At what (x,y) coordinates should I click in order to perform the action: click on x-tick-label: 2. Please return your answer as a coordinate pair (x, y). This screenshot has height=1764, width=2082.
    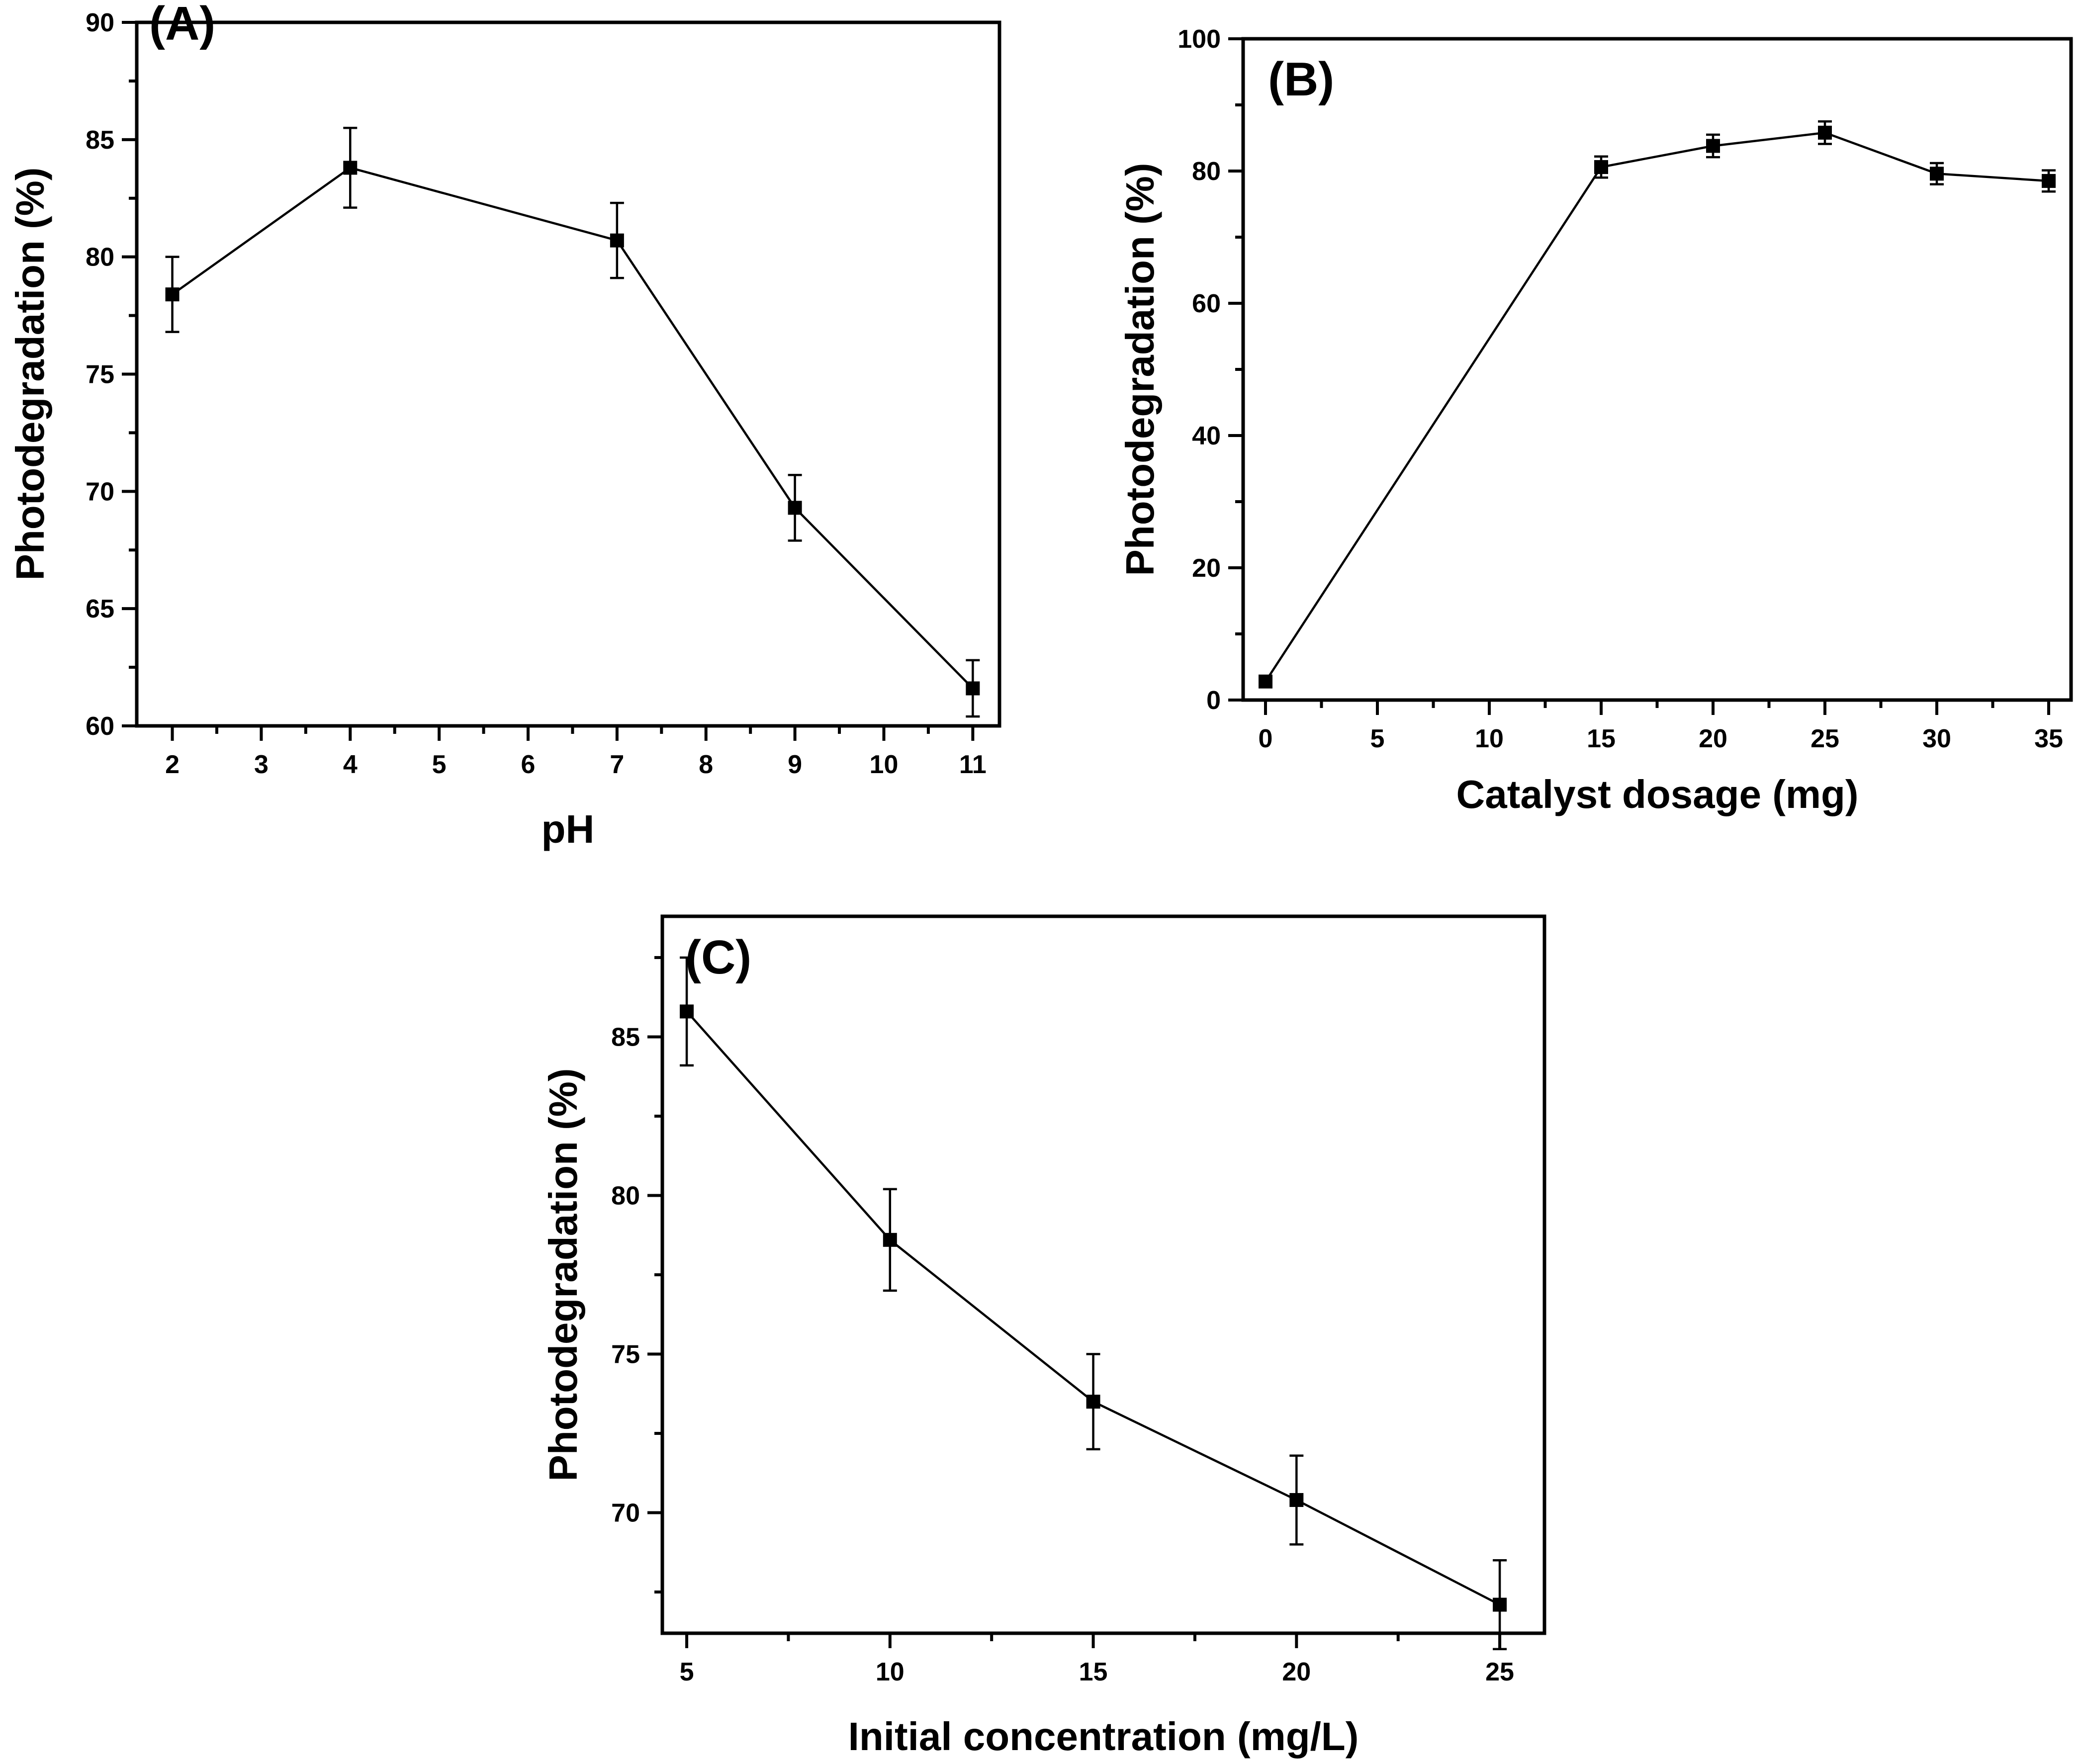
    Looking at the image, I should click on (172, 764).